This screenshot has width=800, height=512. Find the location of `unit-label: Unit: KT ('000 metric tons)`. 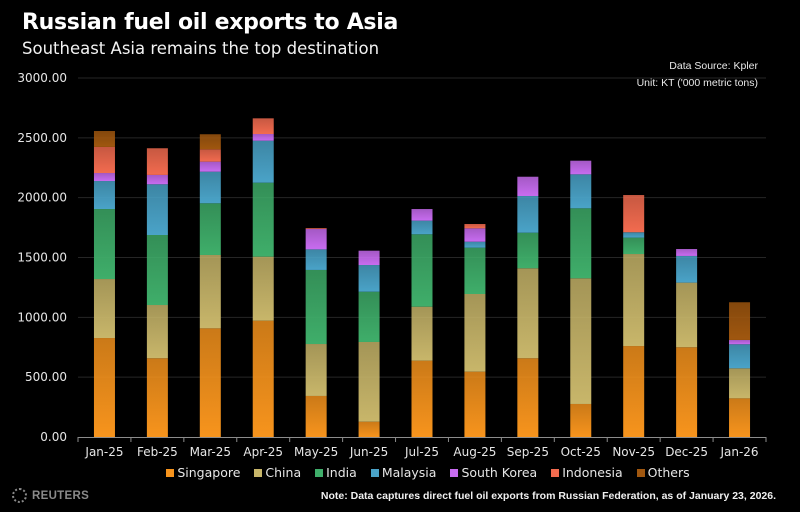

unit-label: Unit: KT ('000 metric tons) is located at coordinates (697, 83).